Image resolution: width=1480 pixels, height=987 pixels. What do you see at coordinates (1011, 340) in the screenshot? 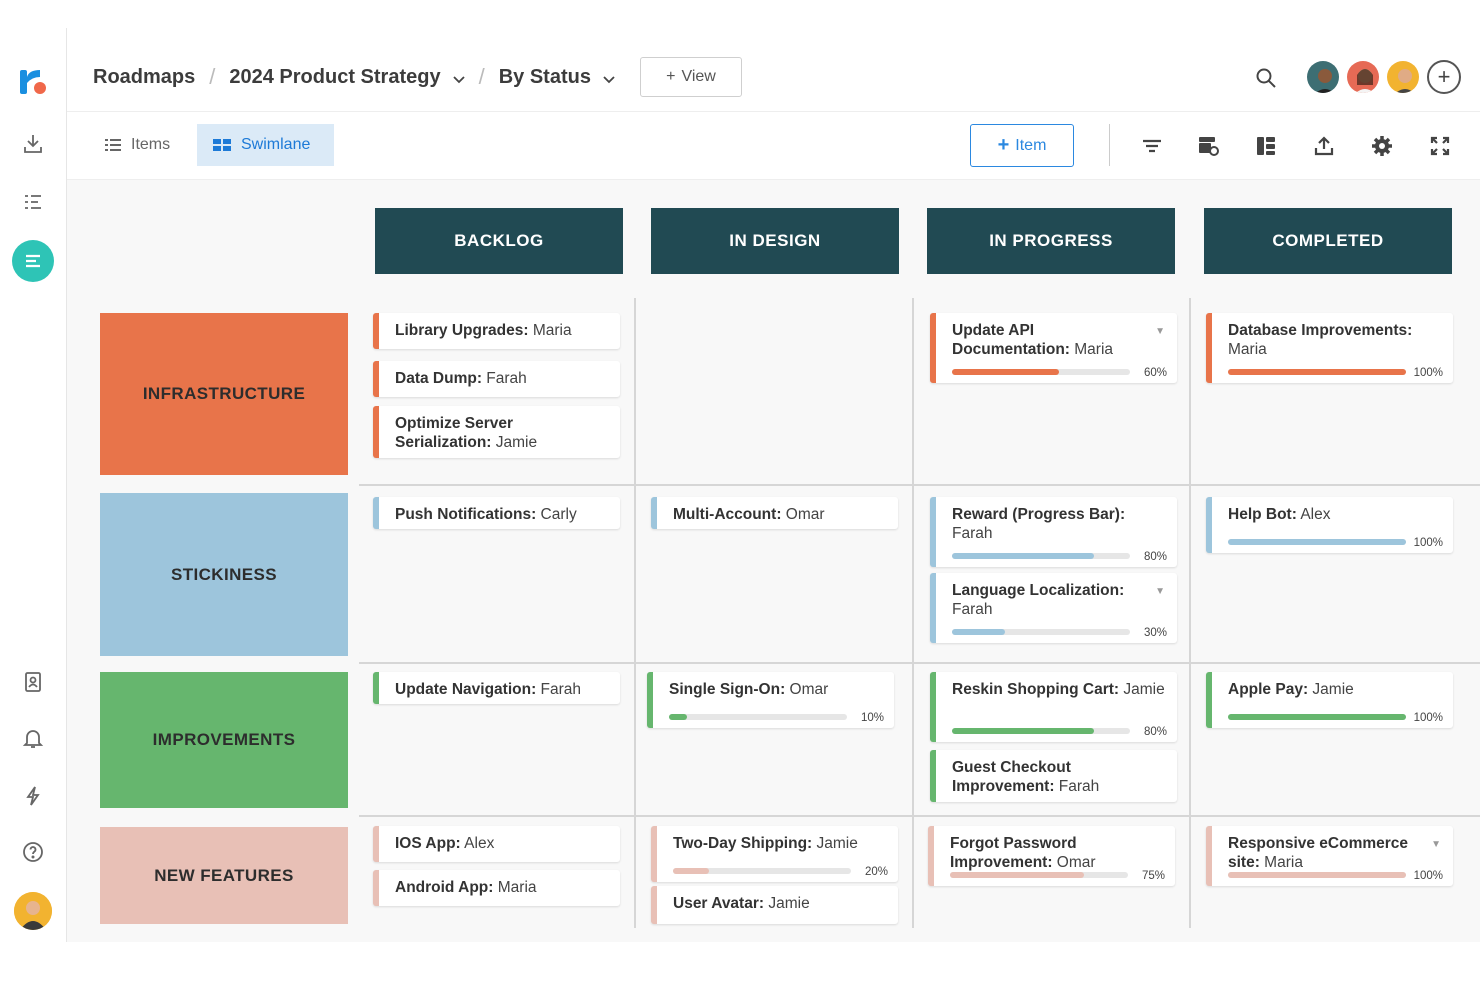
I see `card-name: Update API Documentation:` at bounding box center [1011, 340].